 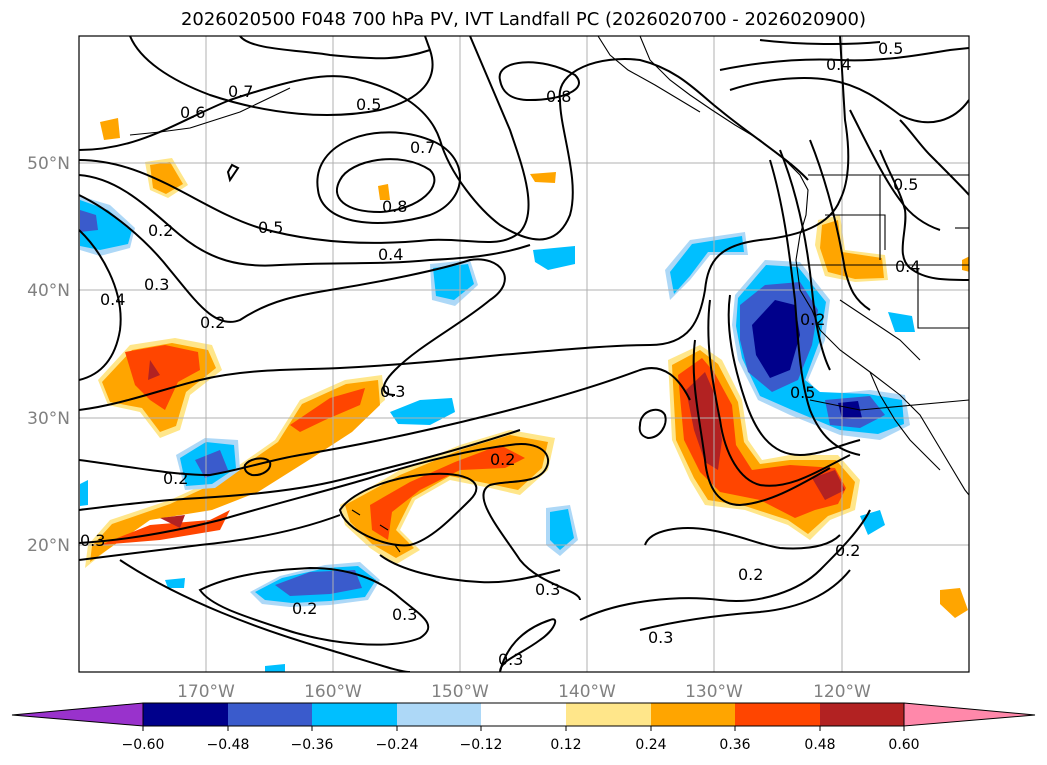 I want to click on lon-label: 120°W, so click(x=842, y=692).